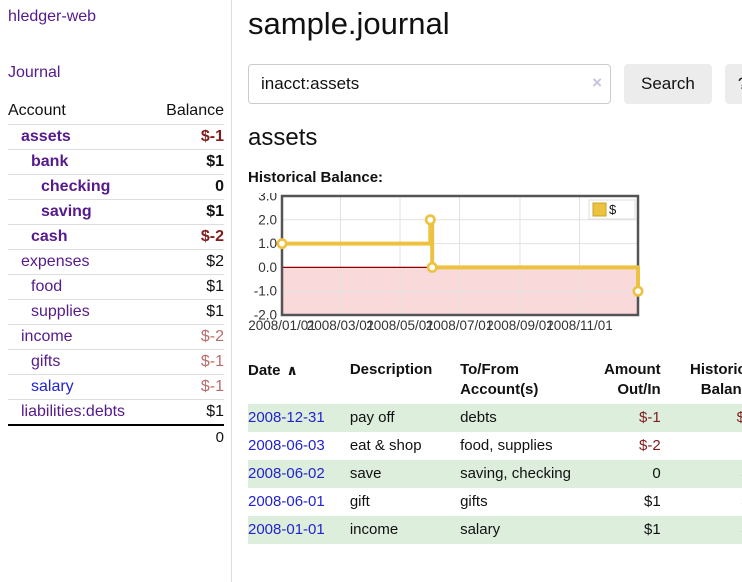 The height and width of the screenshot is (582, 742). I want to click on y-tick-label: -1.0, so click(265, 291).